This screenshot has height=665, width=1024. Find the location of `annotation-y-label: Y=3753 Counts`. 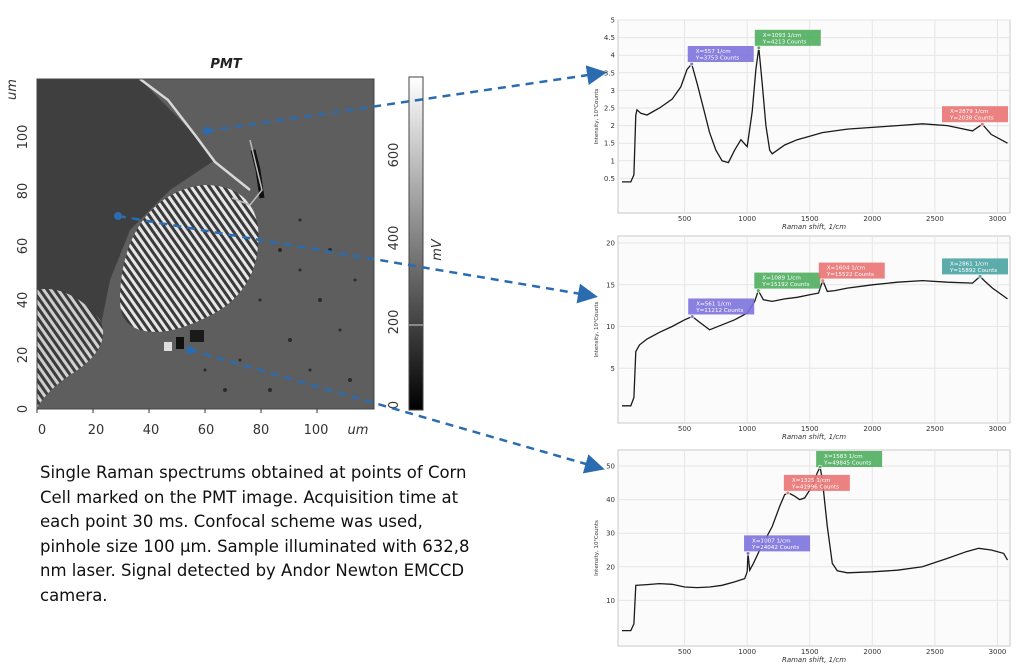

annotation-y-label: Y=3753 Counts is located at coordinates (717, 59).